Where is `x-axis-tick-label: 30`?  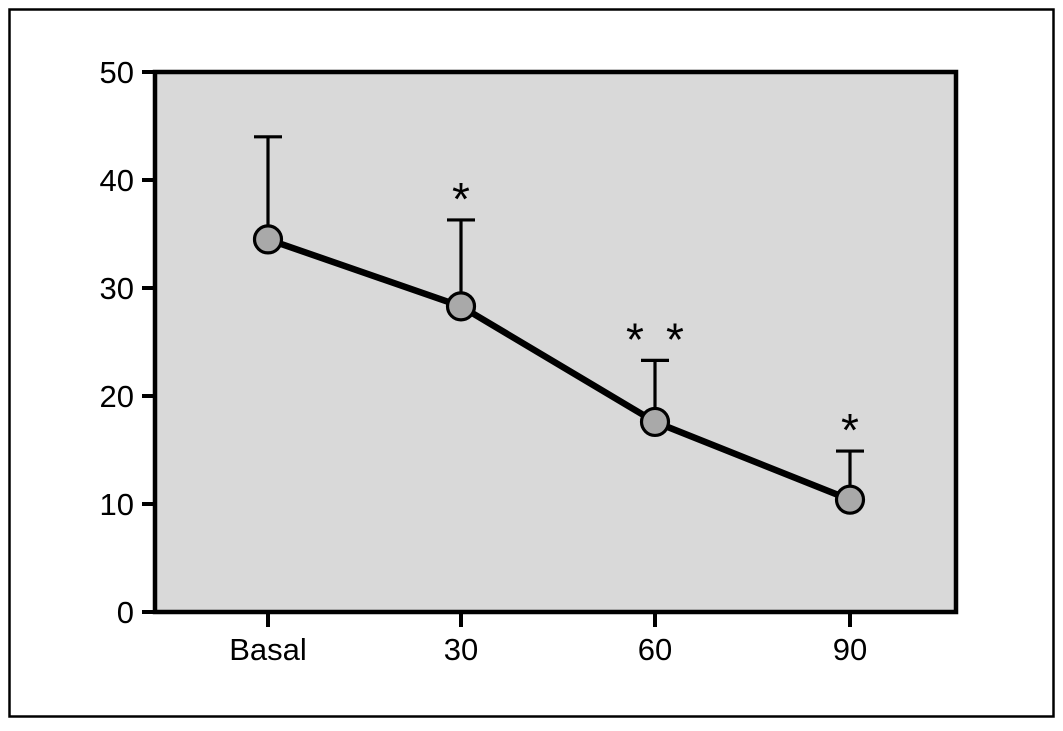
x-axis-tick-label: 30 is located at coordinates (461, 649).